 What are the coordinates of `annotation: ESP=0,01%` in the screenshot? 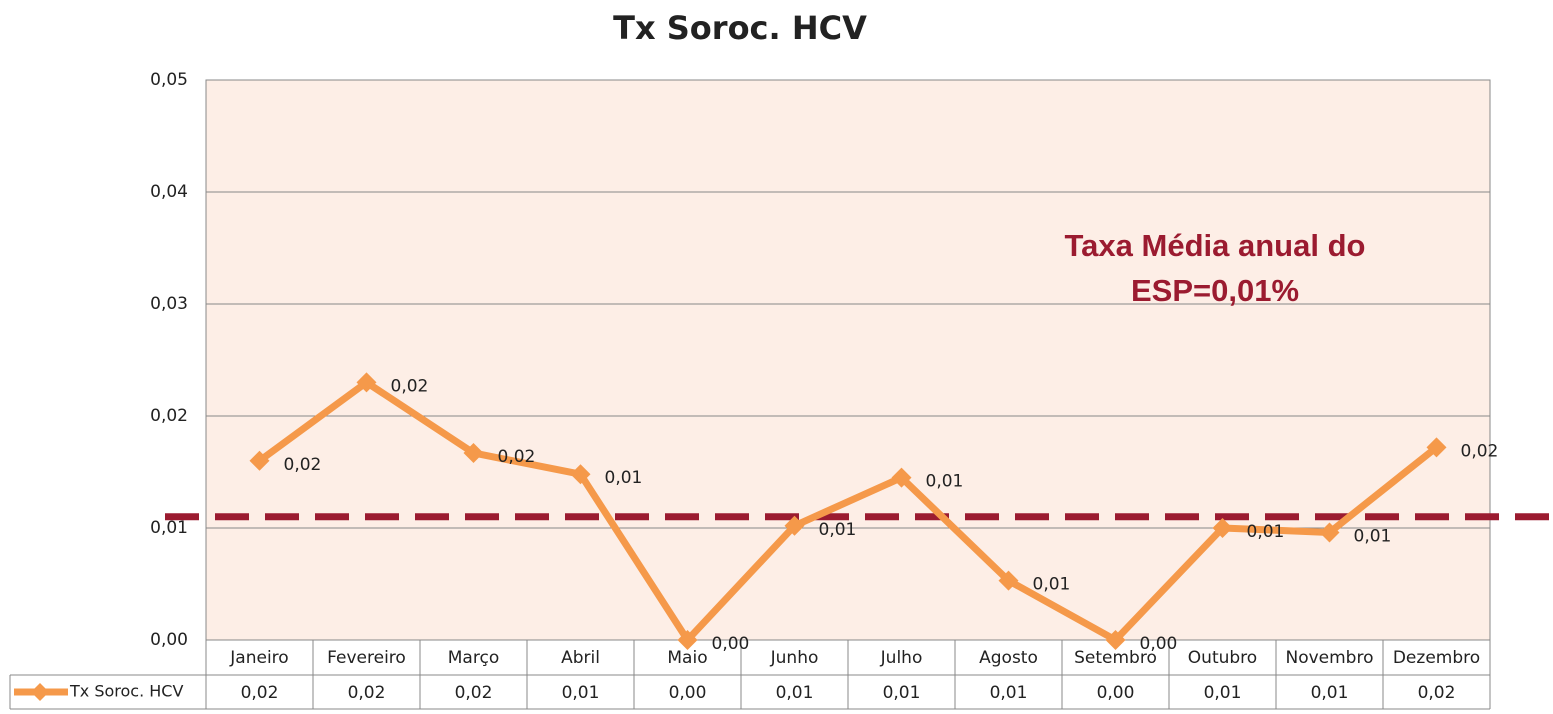 It's located at (1215, 290).